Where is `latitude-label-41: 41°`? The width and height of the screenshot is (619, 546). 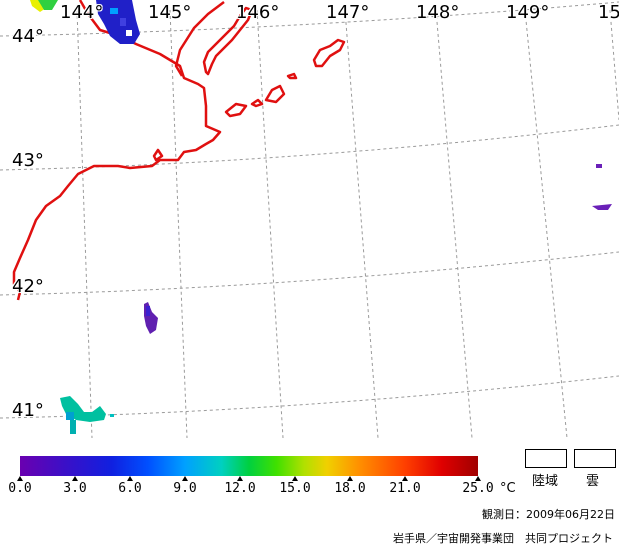 latitude-label-41: 41° is located at coordinates (28, 410).